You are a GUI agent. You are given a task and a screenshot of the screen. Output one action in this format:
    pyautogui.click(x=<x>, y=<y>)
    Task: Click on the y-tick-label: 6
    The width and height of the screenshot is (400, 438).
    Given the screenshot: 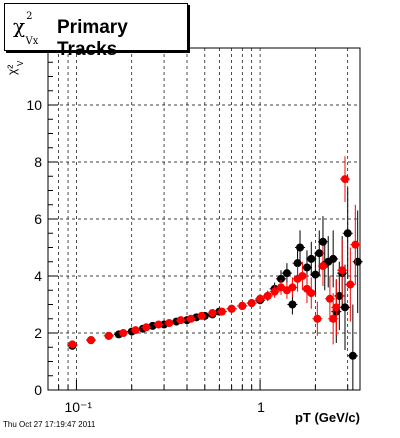 What is the action you would take?
    pyautogui.click(x=38, y=219)
    